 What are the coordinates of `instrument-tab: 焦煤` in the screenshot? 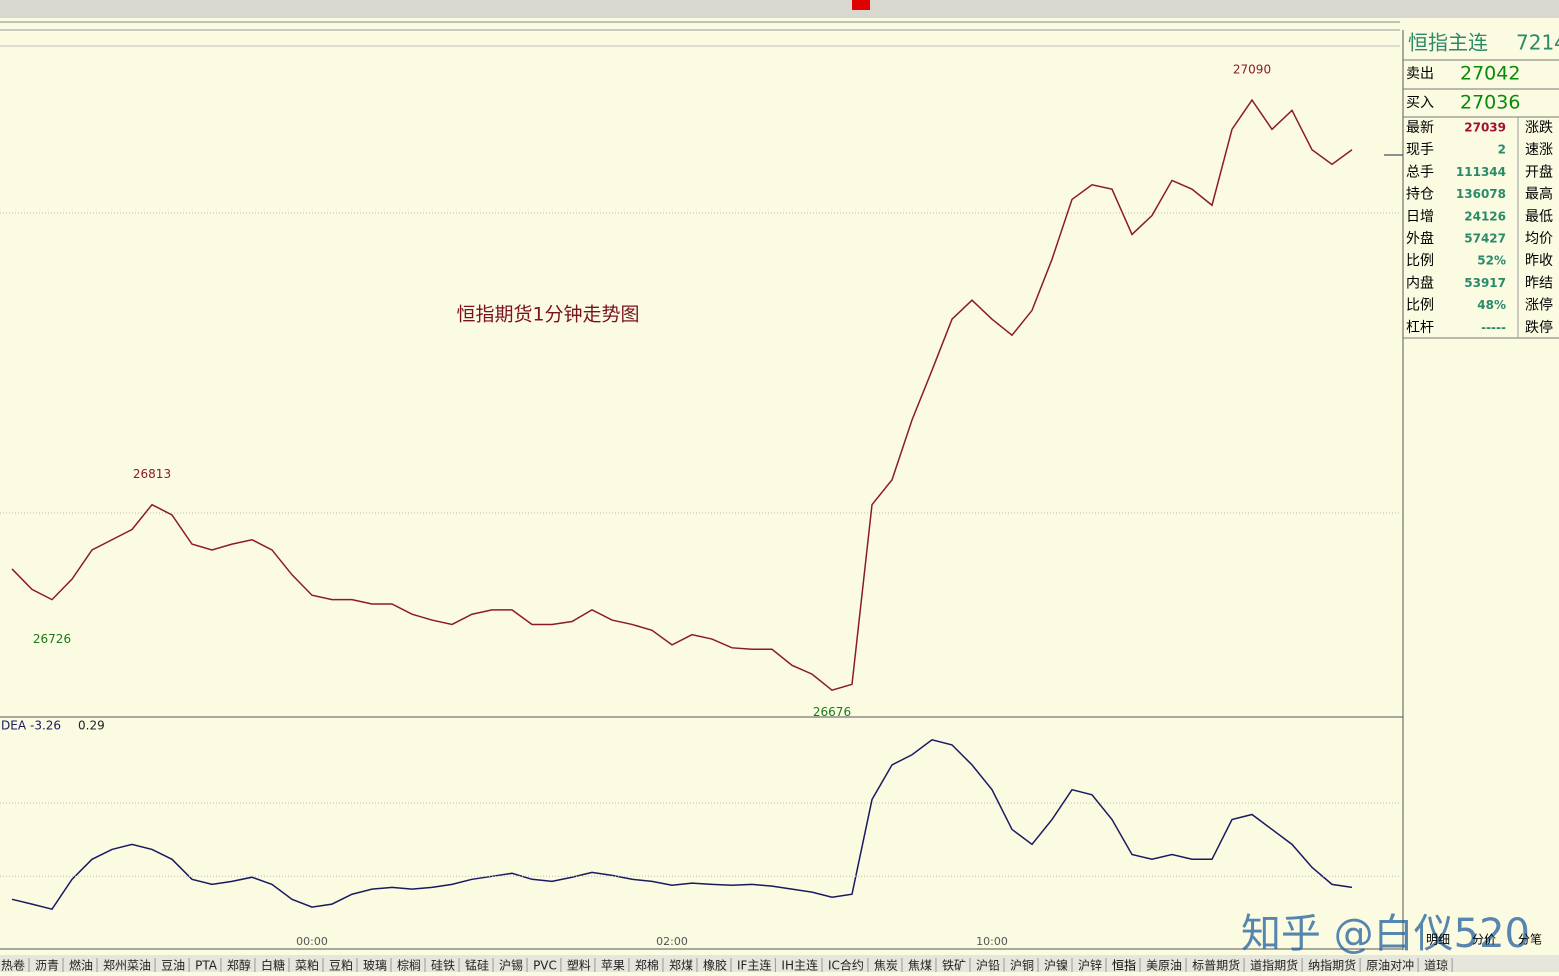 It's located at (920, 966).